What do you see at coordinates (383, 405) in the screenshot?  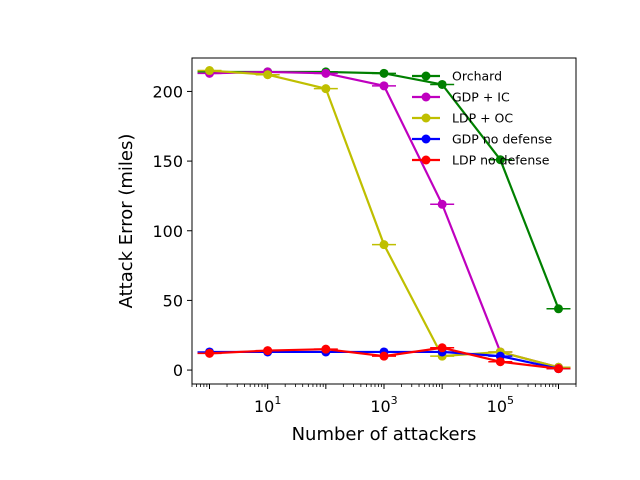 I see `x-tick-label: 10³` at bounding box center [383, 405].